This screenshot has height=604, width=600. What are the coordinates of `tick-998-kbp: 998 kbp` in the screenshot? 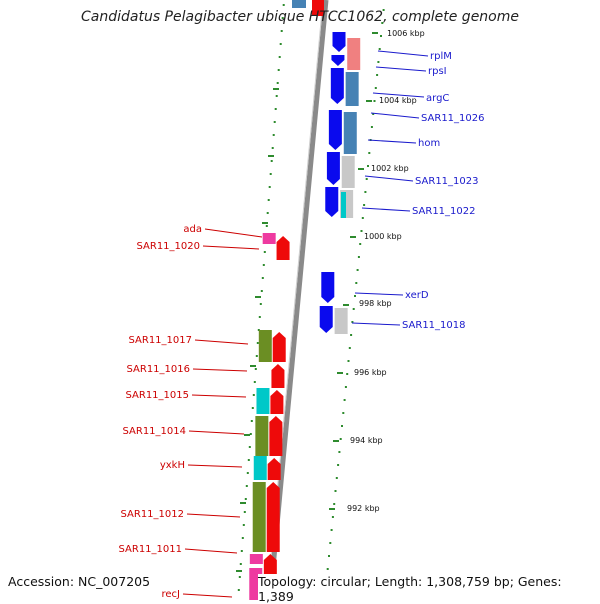 It's located at (375, 303).